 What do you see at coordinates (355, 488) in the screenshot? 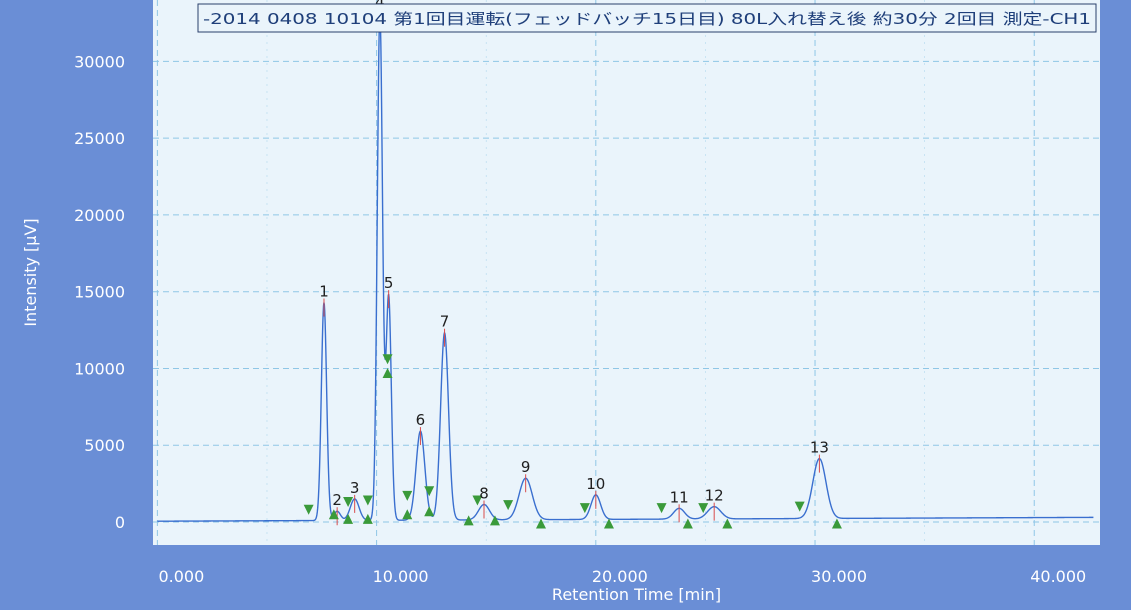
I see `peak-label: 3` at bounding box center [355, 488].